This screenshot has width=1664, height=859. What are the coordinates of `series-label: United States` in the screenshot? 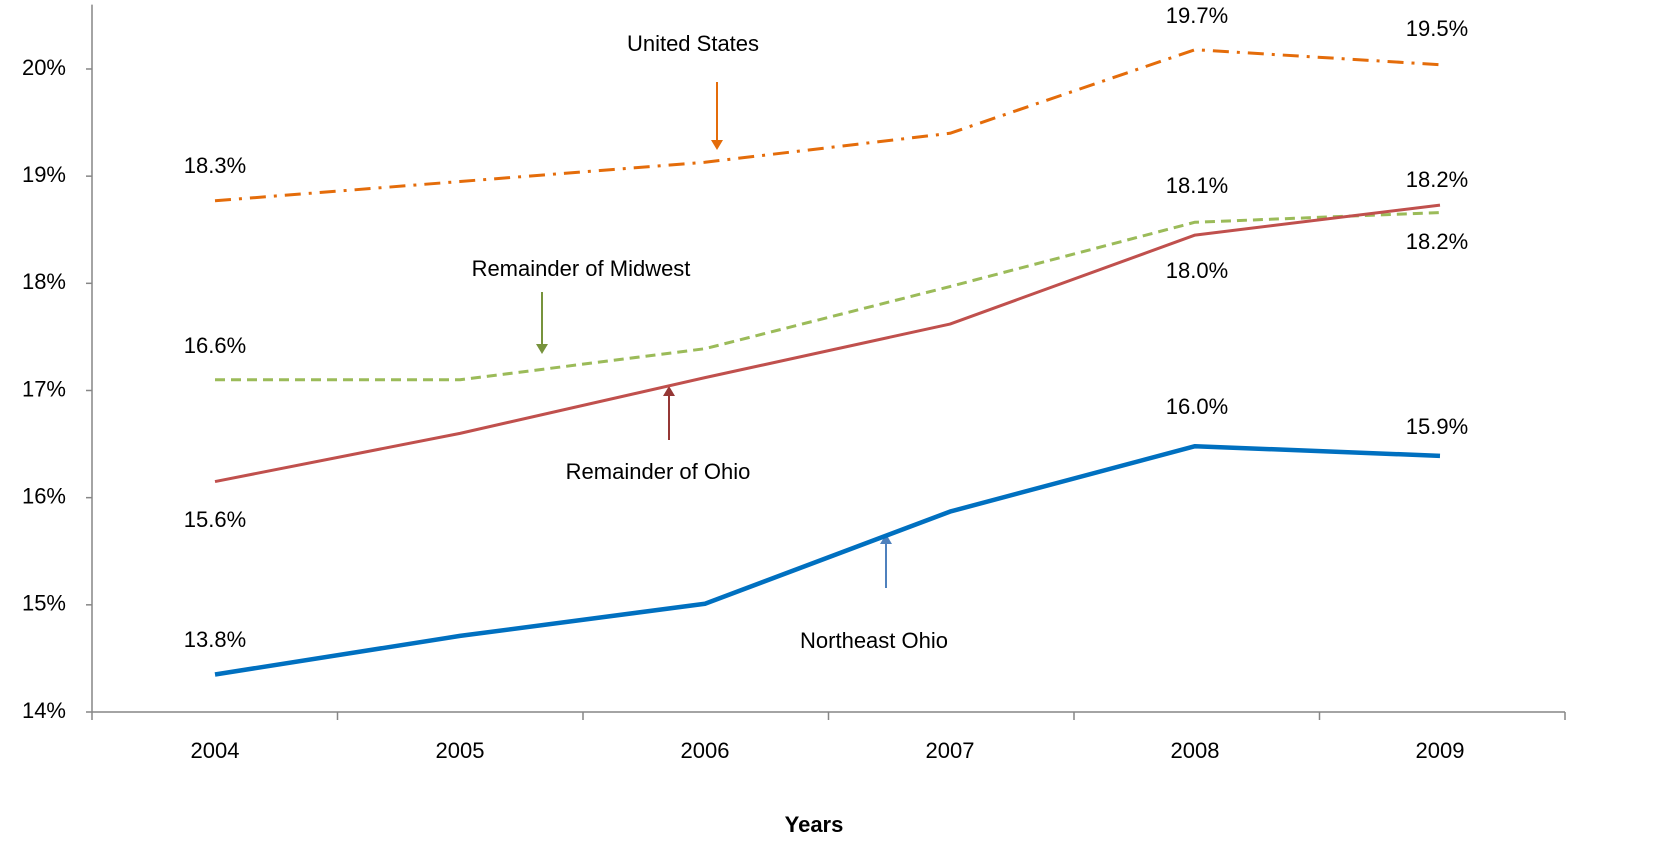 It's located at (693, 43).